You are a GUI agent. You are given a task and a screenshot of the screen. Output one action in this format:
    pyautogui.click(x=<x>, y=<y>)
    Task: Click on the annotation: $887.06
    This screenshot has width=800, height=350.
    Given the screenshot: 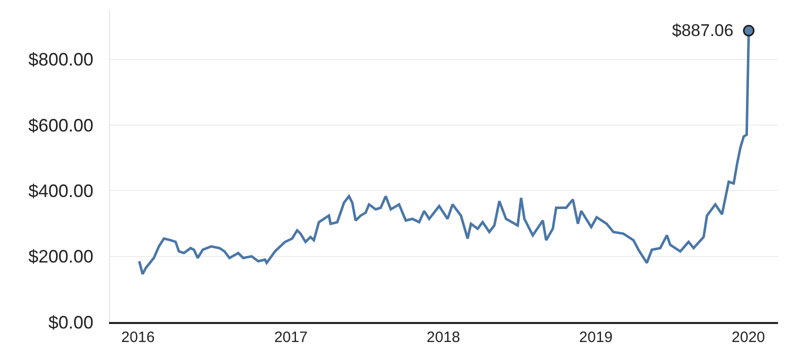 What is the action you would take?
    pyautogui.click(x=703, y=30)
    